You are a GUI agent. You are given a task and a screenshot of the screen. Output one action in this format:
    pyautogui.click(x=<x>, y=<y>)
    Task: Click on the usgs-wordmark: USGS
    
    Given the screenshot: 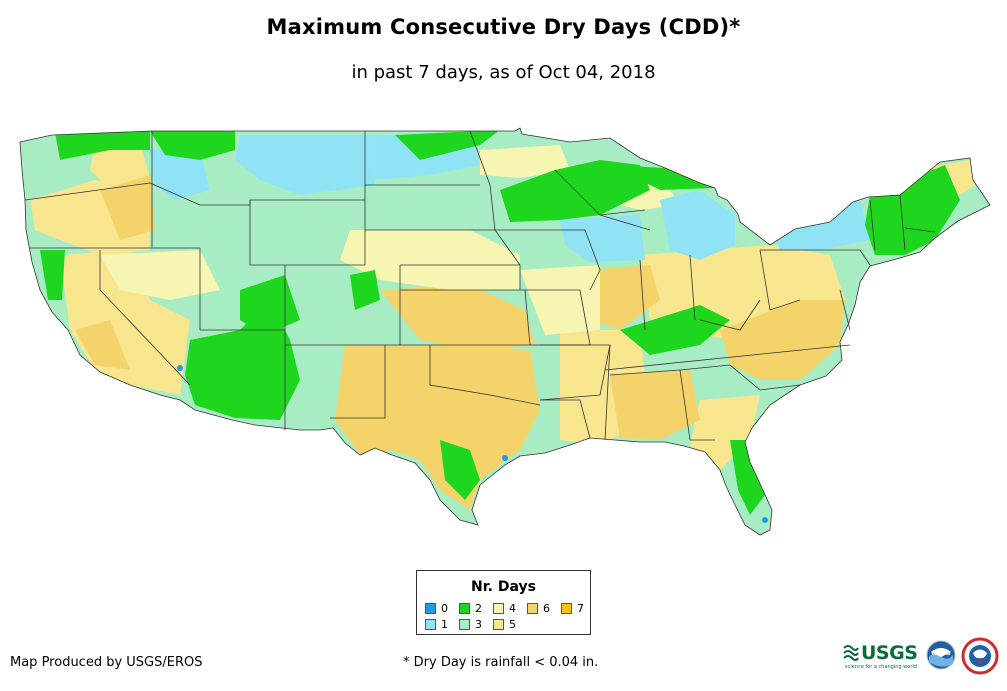 What is the action you would take?
    pyautogui.click(x=889, y=653)
    